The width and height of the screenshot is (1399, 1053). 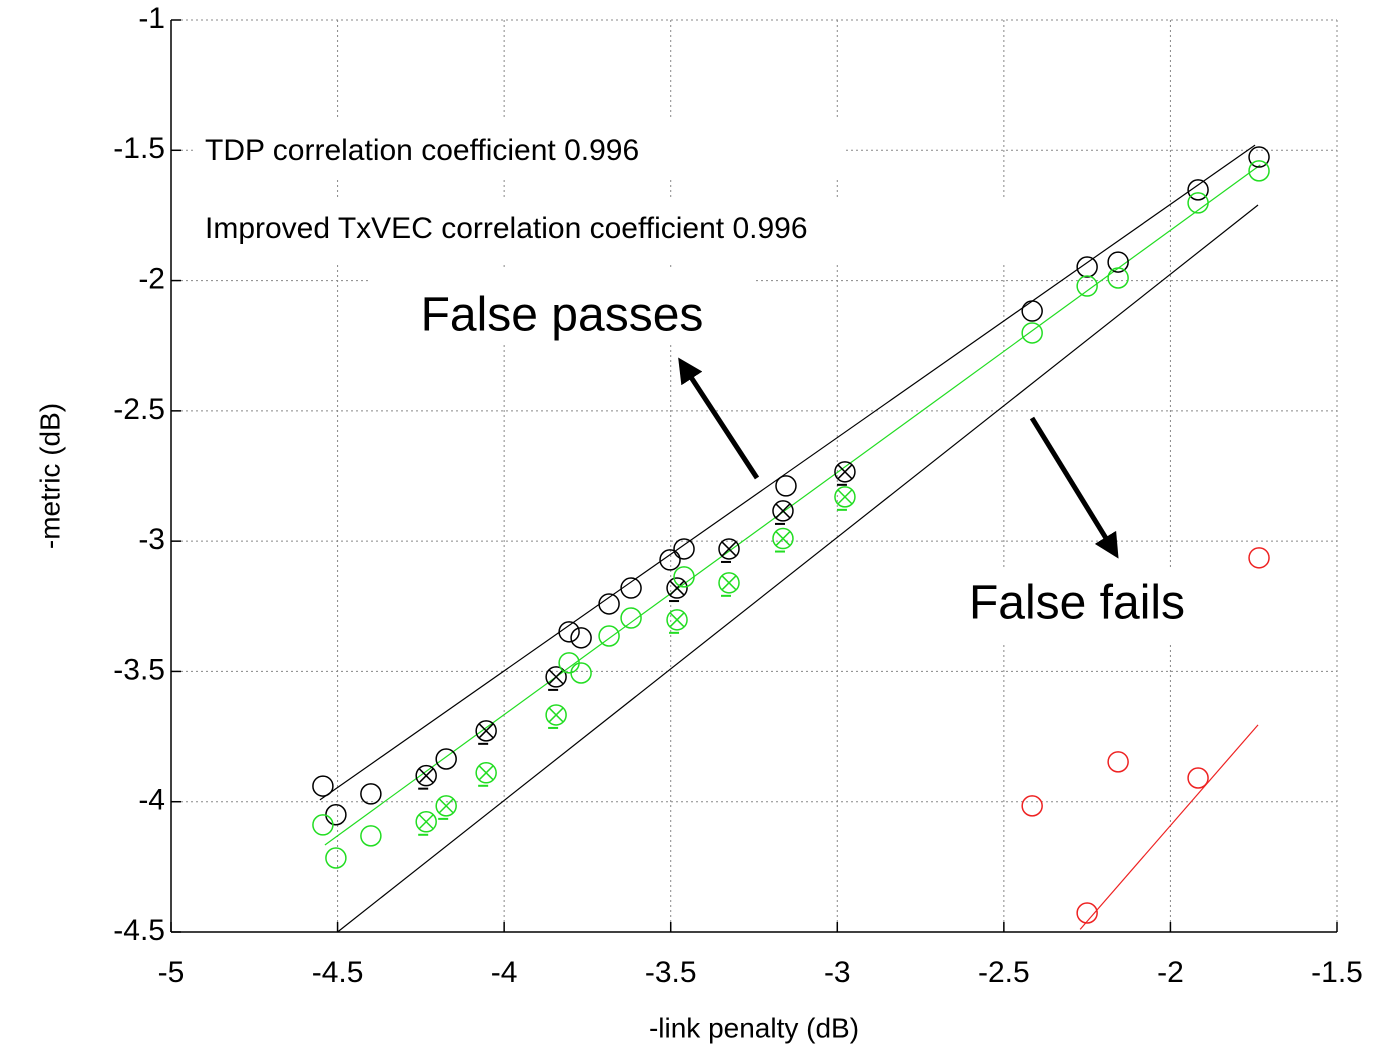 What do you see at coordinates (171, 972) in the screenshot?
I see `x-tick-label: -5` at bounding box center [171, 972].